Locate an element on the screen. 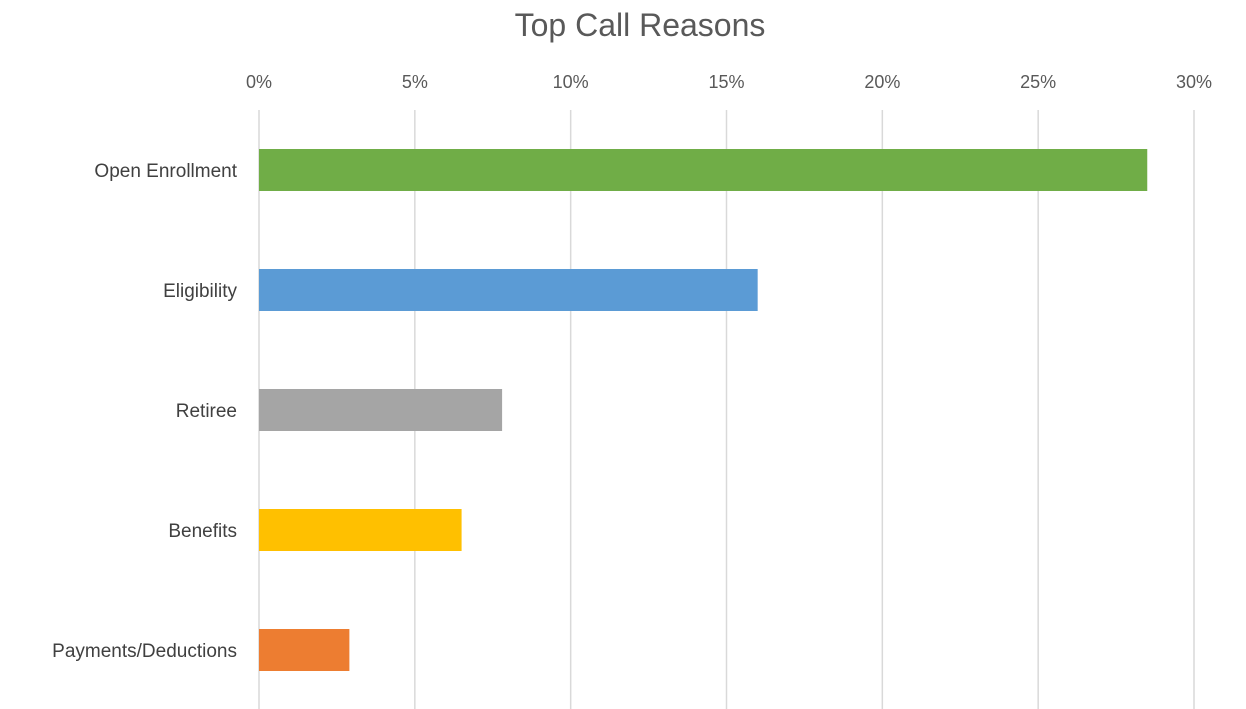  bar-benefits is located at coordinates (360, 530).